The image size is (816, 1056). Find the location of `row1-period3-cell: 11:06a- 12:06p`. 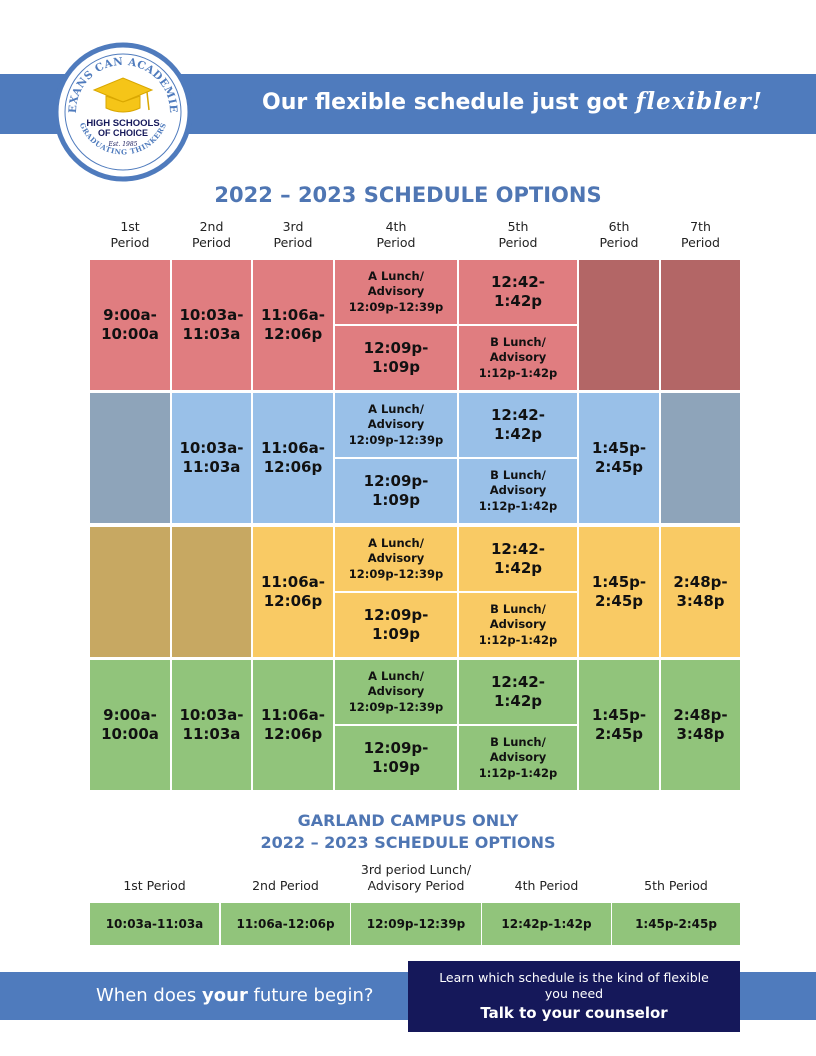

row1-period3-cell: 11:06a- 12:06p is located at coordinates (293, 325).